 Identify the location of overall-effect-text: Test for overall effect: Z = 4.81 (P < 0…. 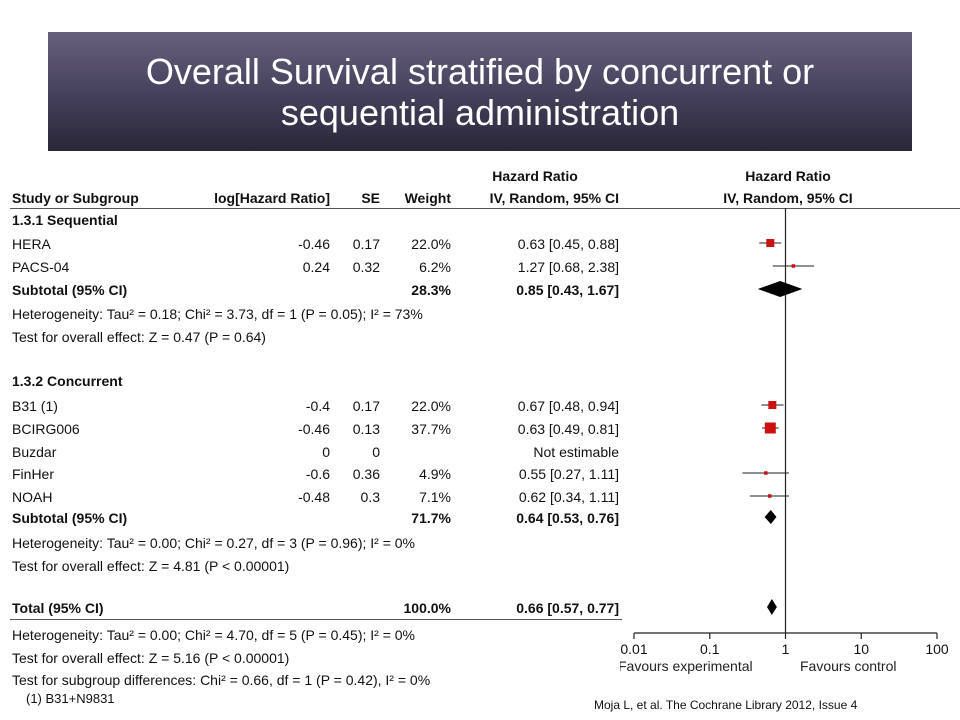
(151, 566).